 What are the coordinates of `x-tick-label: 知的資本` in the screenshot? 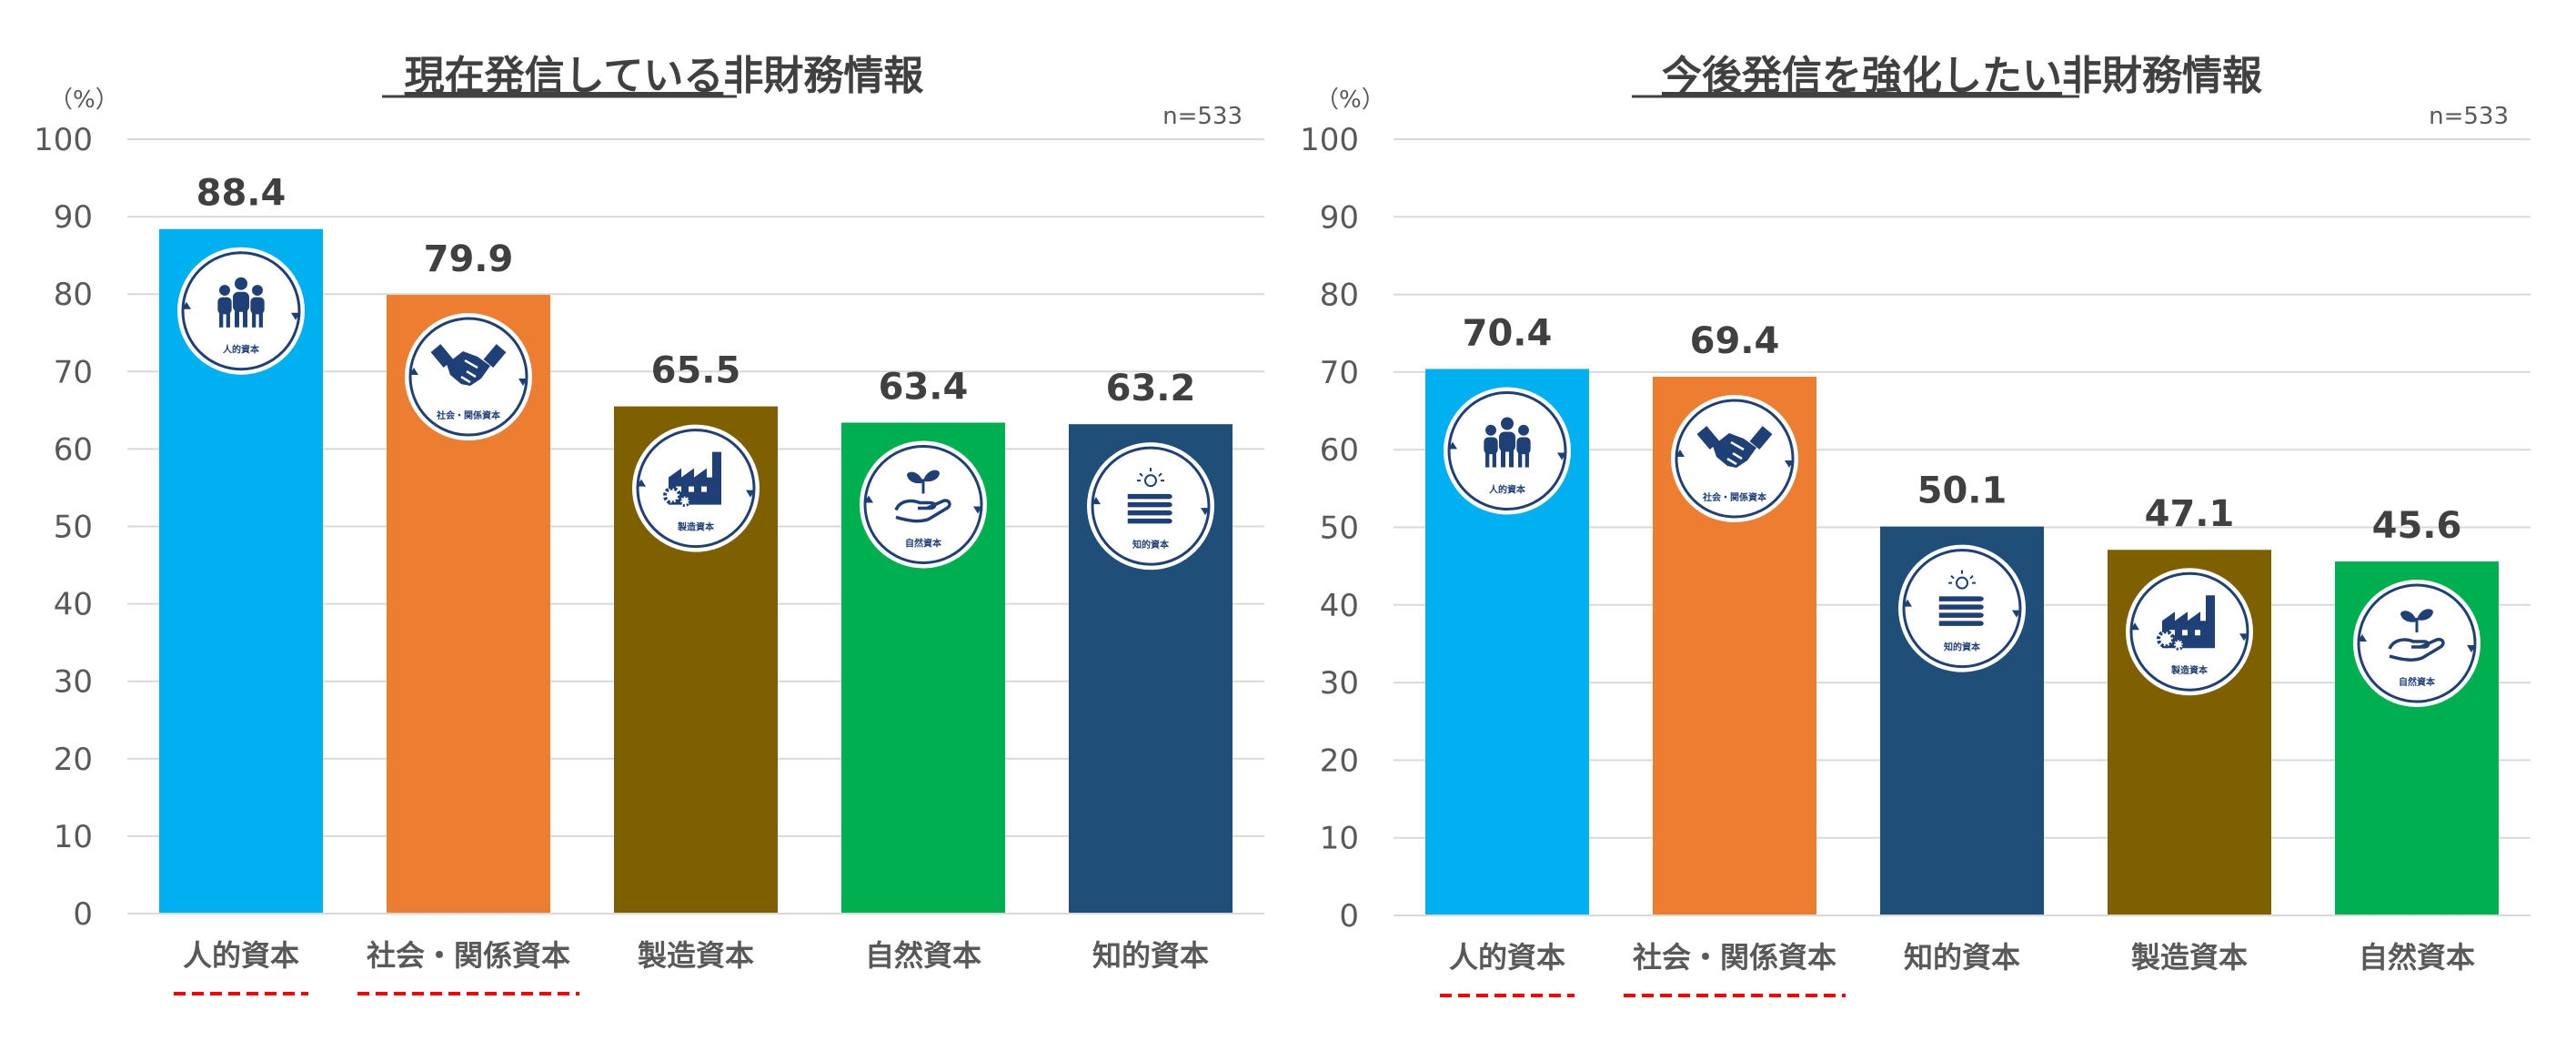 It's located at (1150, 955).